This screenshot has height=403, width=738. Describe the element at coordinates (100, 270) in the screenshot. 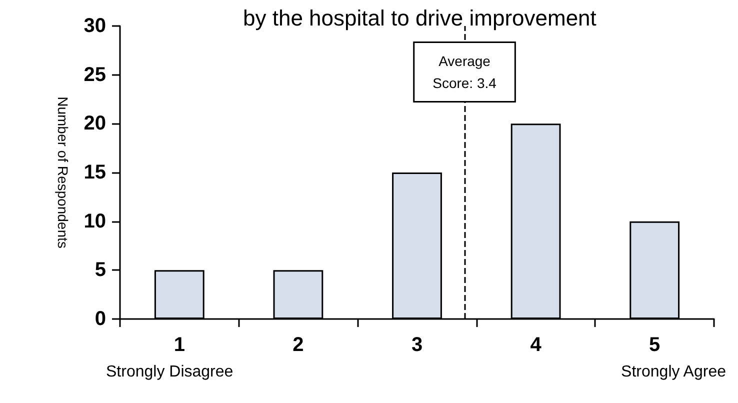

I see `y-tick-label: 5` at that location.